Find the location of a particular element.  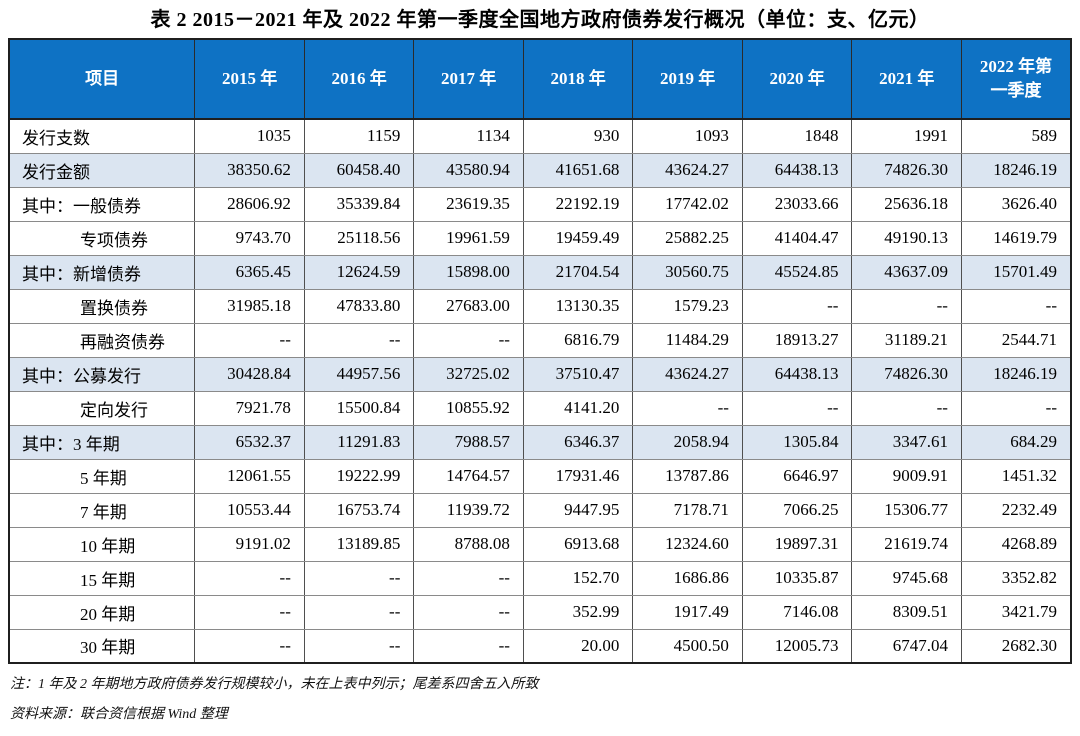

value-cell: 6532.37 is located at coordinates (249, 442).